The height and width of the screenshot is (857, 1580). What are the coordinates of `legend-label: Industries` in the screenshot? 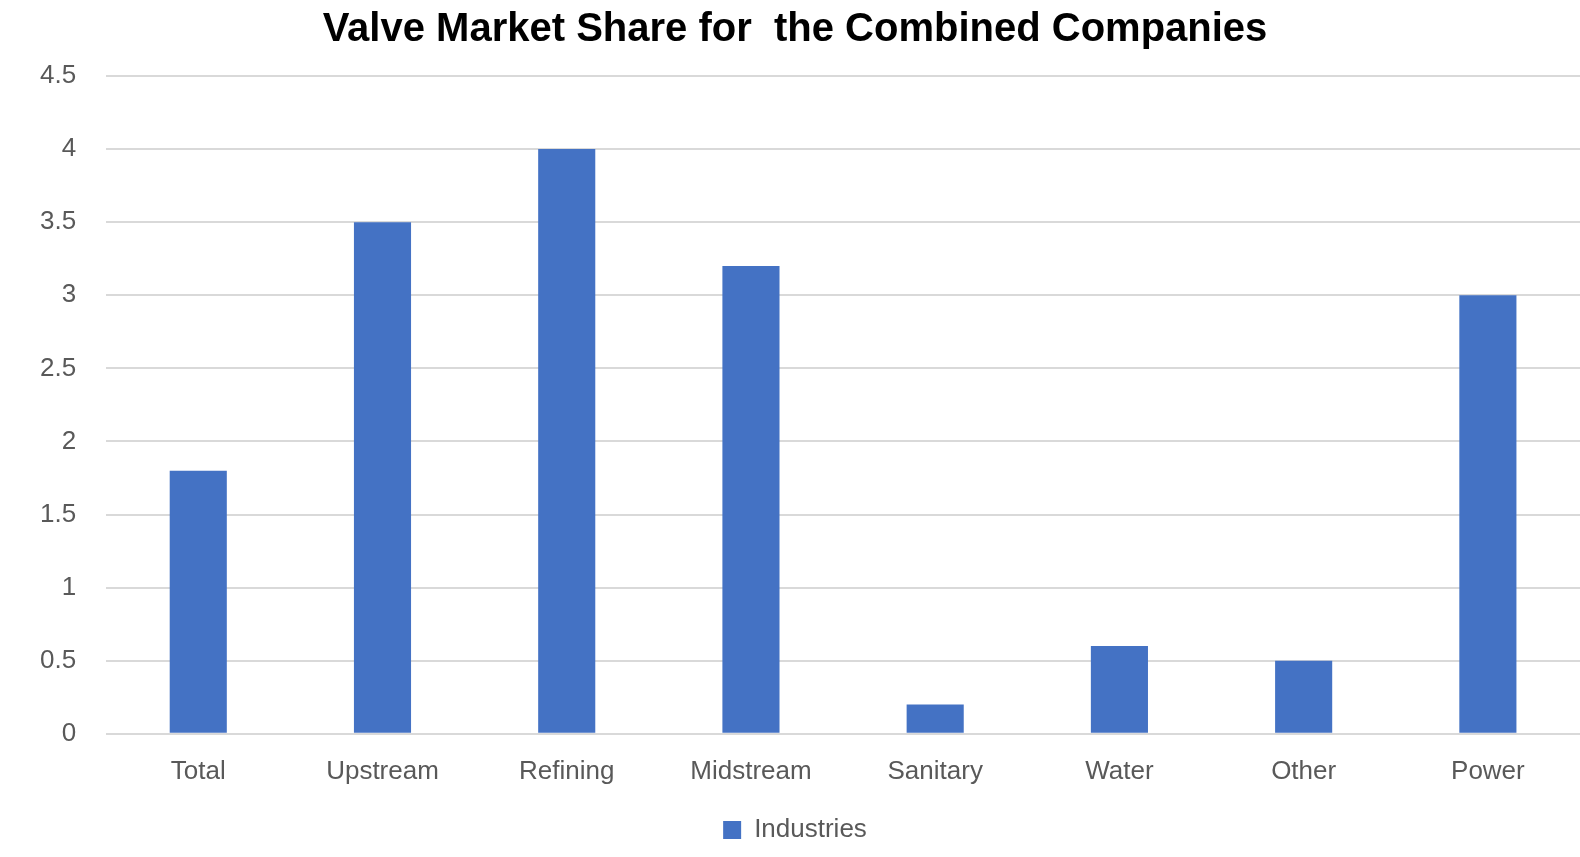 It's located at (810, 828).